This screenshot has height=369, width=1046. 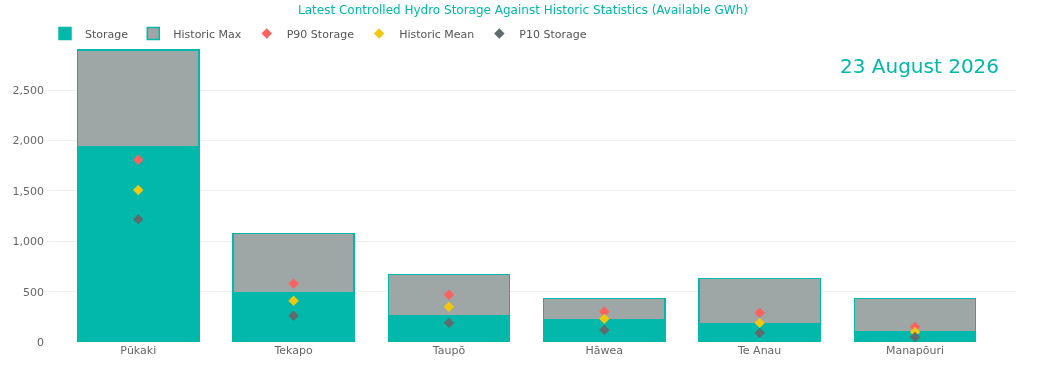 What do you see at coordinates (33, 292) in the screenshot?
I see `y-tick-label: 500` at bounding box center [33, 292].